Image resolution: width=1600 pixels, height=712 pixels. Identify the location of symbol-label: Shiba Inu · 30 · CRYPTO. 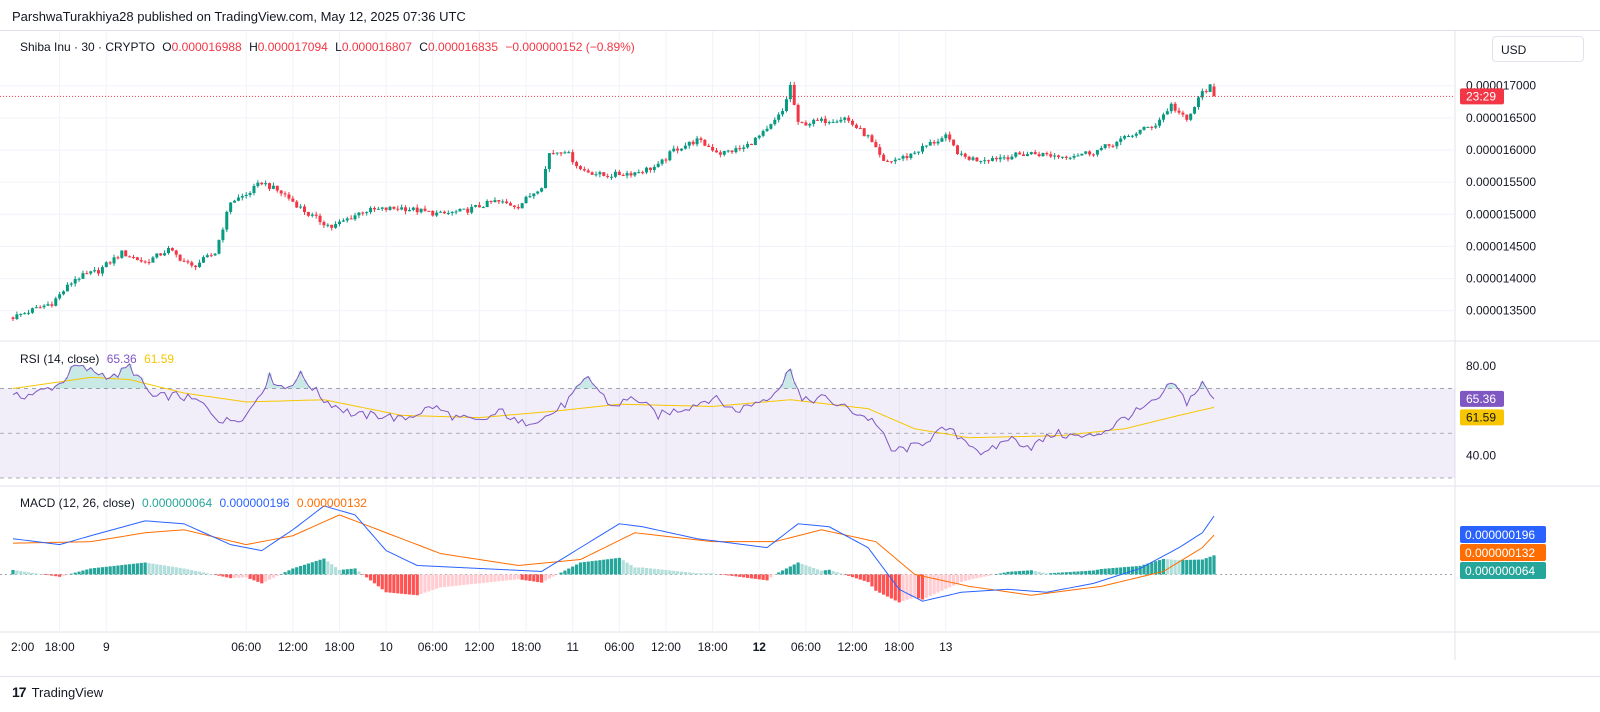
(87, 47).